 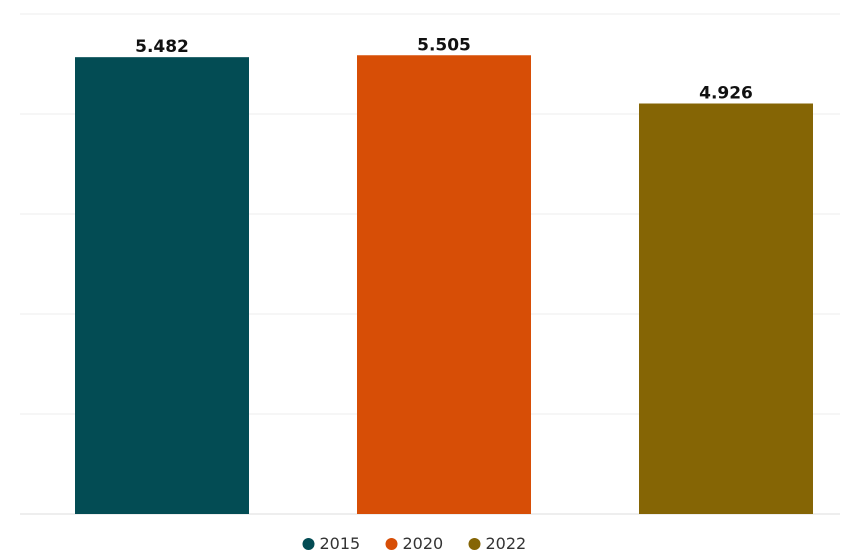 I want to click on legend-marker-2015, so click(x=308, y=544).